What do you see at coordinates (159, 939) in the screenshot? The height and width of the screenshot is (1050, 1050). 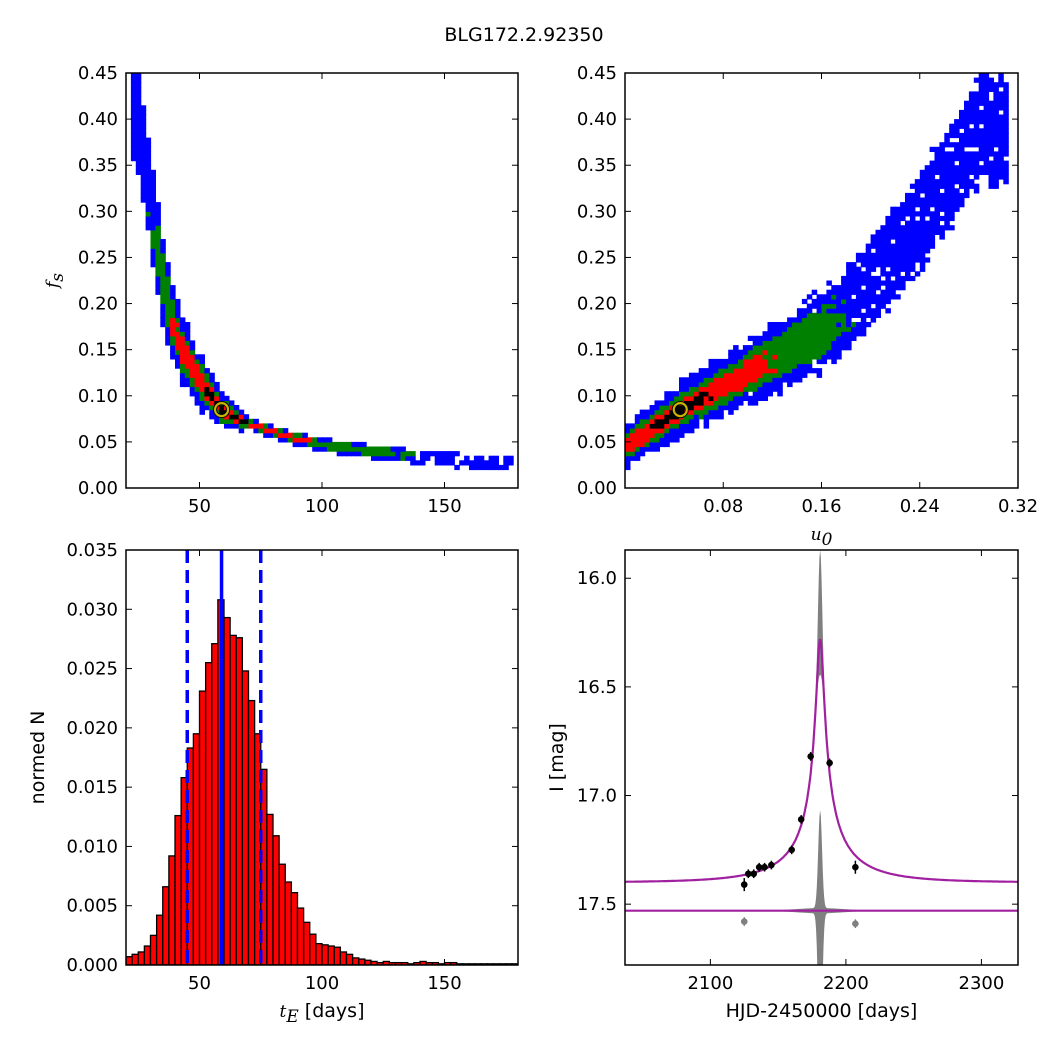 I see `histogram-bar` at bounding box center [159, 939].